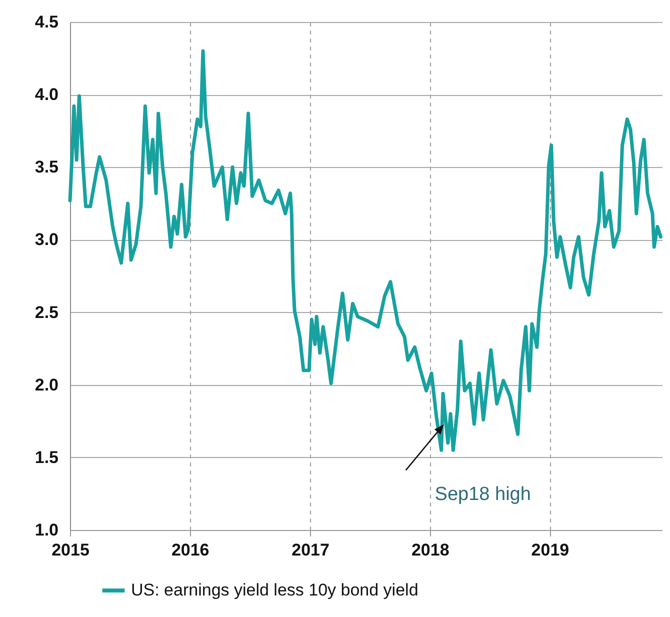 The image size is (670, 617). What do you see at coordinates (46, 312) in the screenshot?
I see `y-tick-label: 2.5` at bounding box center [46, 312].